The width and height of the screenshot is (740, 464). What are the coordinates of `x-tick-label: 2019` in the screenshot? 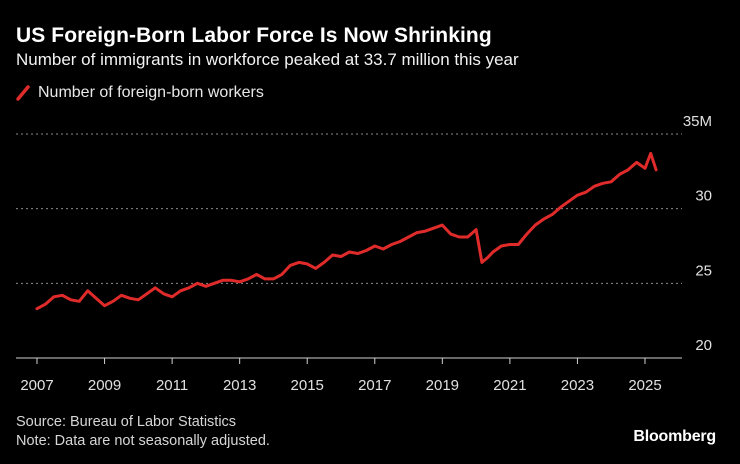 It's located at (442, 385).